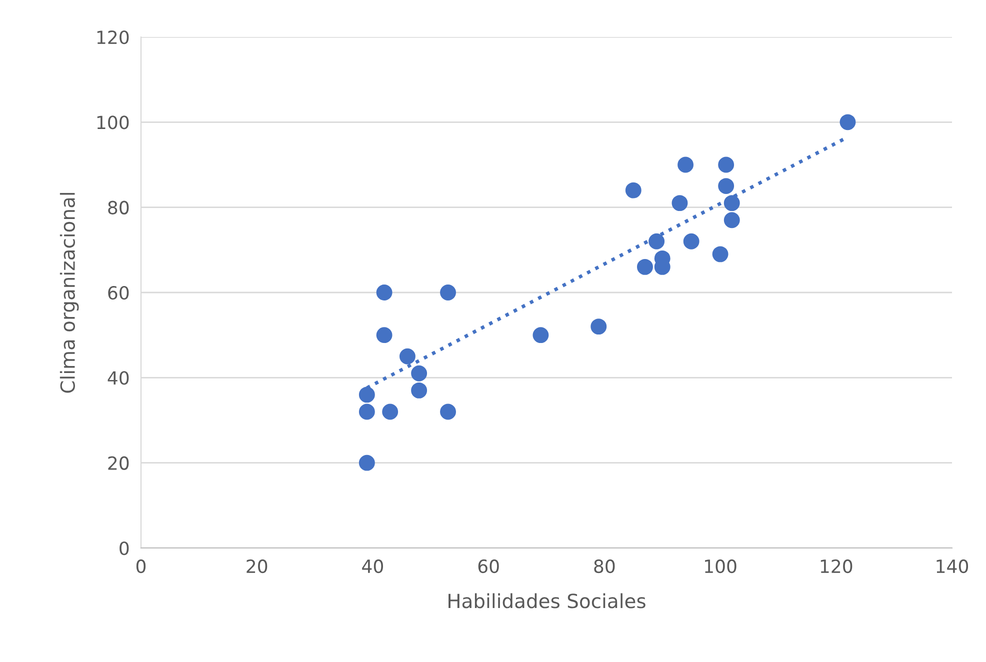  What do you see at coordinates (141, 566) in the screenshot?
I see `x-tick-label: 0` at bounding box center [141, 566].